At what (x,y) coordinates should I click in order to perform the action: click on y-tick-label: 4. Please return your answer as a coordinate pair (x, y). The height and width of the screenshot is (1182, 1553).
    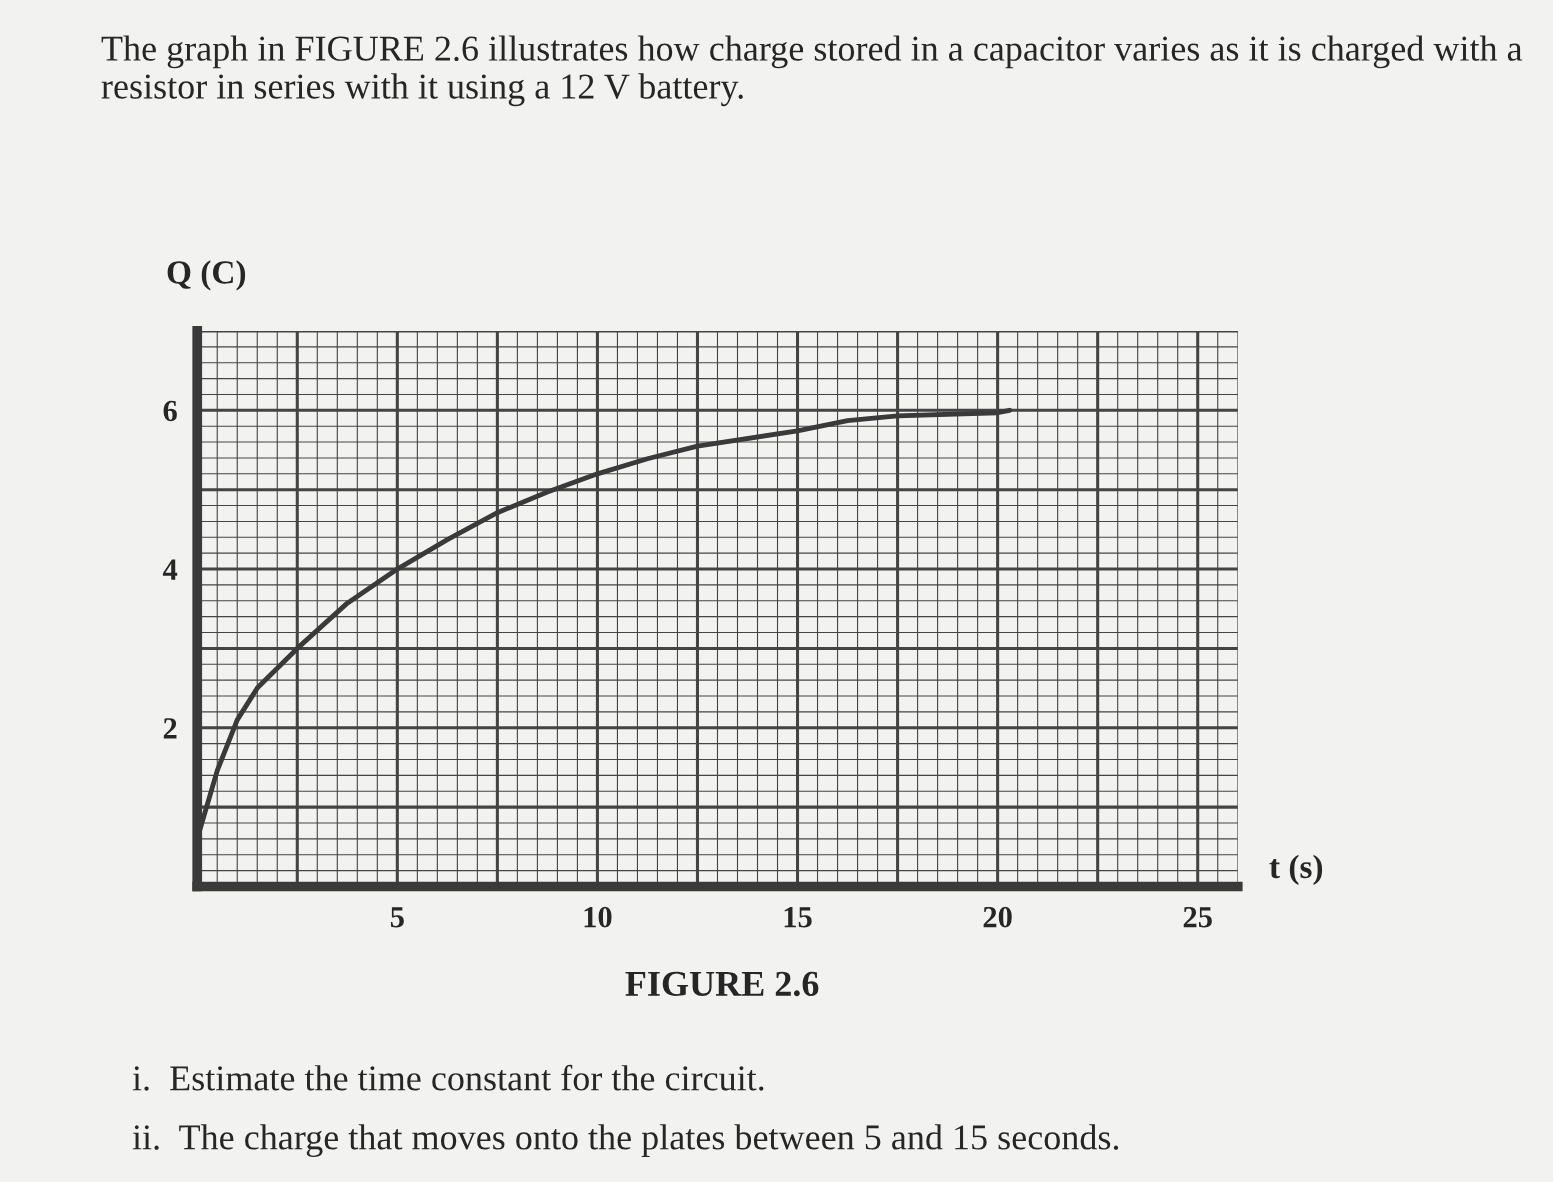
    Looking at the image, I should click on (170, 569).